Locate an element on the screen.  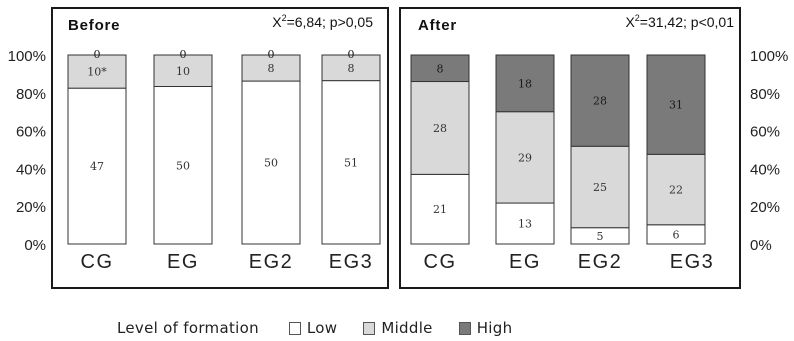
data-label-high: 28 is located at coordinates (600, 101).